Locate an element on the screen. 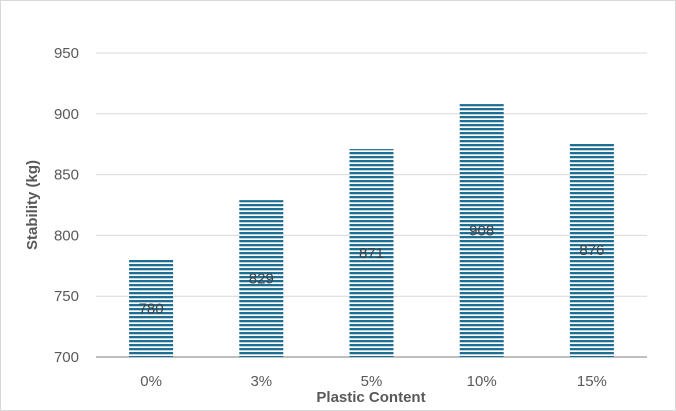 This screenshot has height=411, width=676. data-label: 871 is located at coordinates (371, 253).